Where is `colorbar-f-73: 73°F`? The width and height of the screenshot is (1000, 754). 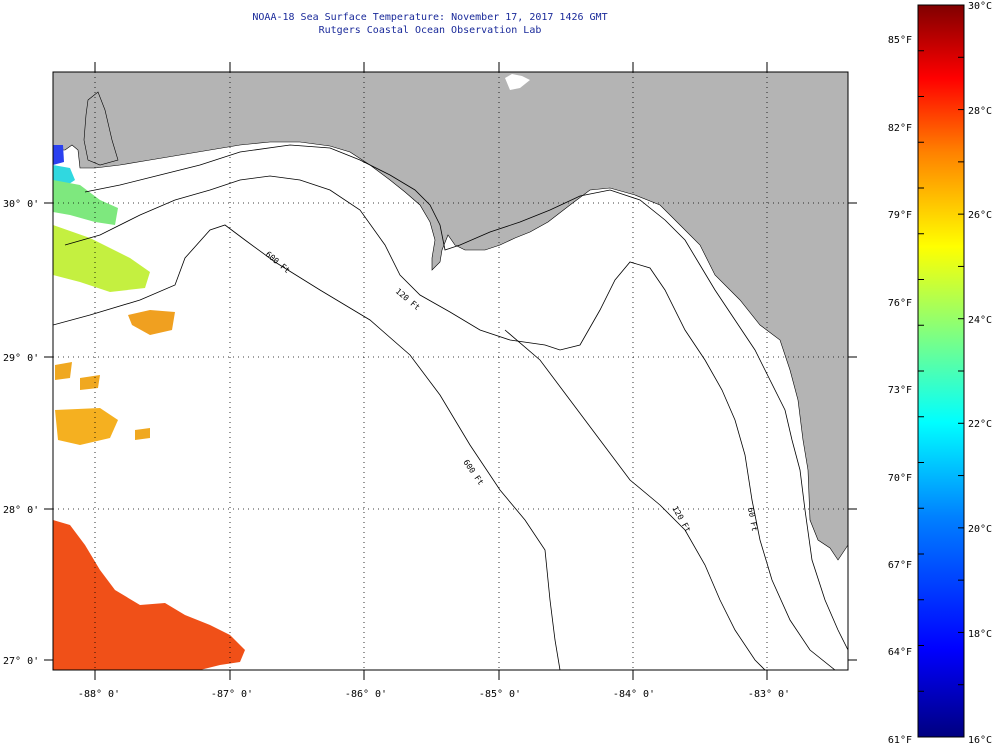
colorbar-f-73: 73°F is located at coordinates (900, 390).